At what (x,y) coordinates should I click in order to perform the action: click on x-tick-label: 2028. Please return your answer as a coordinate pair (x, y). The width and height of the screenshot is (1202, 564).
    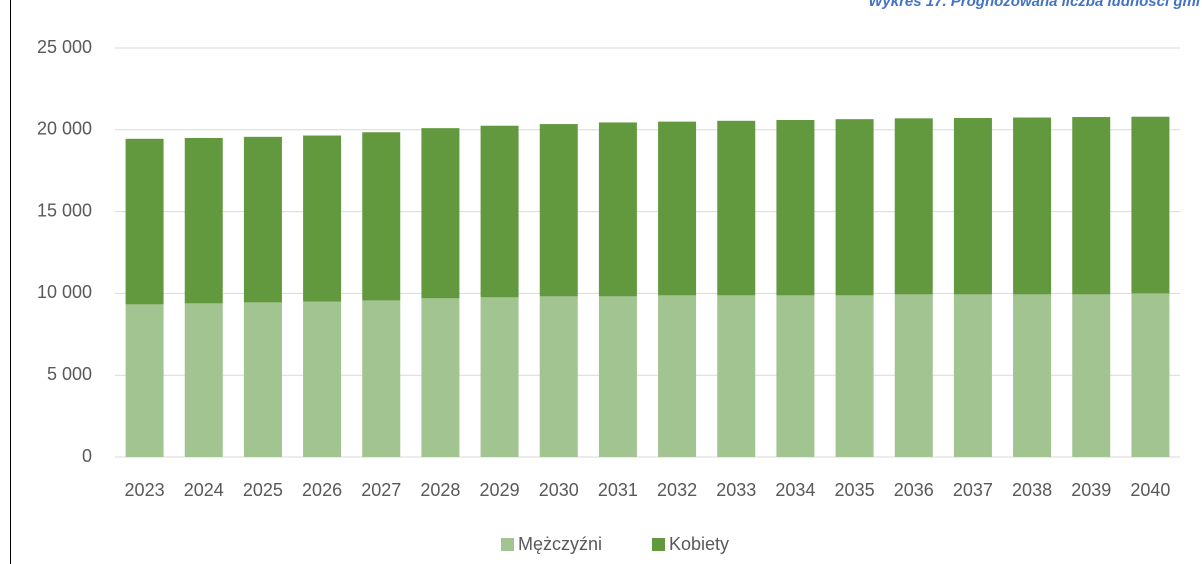
    Looking at the image, I should click on (440, 490).